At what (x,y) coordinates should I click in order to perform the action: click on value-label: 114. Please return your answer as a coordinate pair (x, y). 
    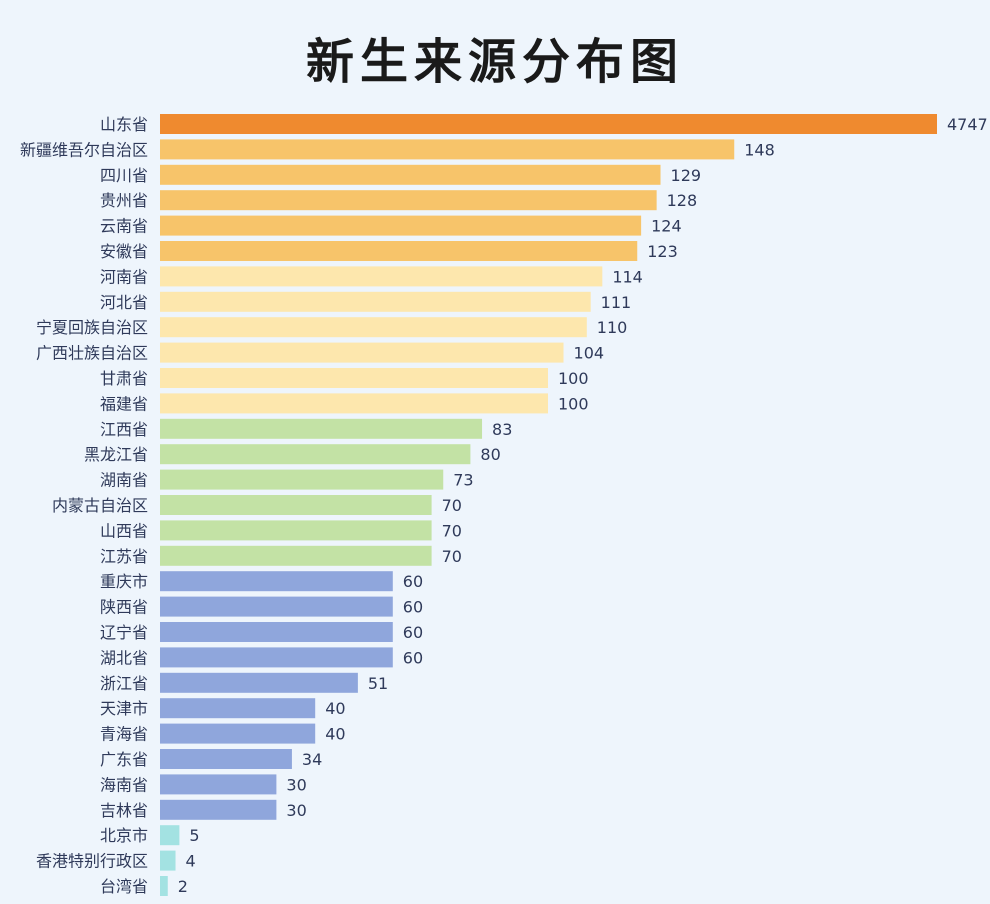
    Looking at the image, I should click on (627, 276).